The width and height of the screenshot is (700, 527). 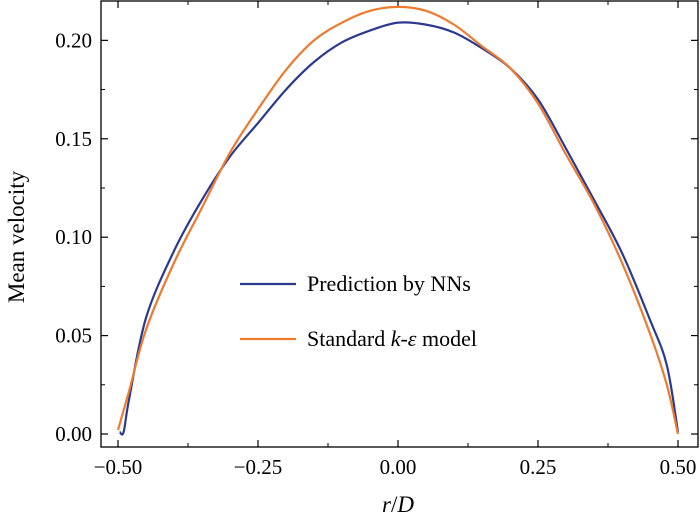 What do you see at coordinates (358, 311) in the screenshot?
I see `legend: Prediction by NNs Standard k-ε model` at bounding box center [358, 311].